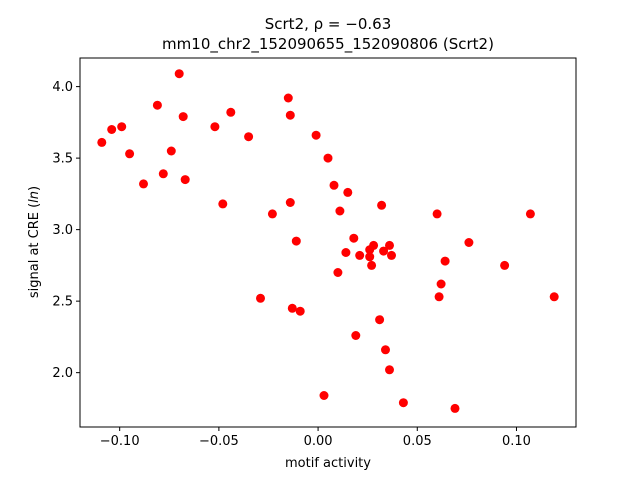 This screenshot has height=480, width=640. Describe the element at coordinates (417, 441) in the screenshot. I see `x-tick-label: 0.05` at that location.